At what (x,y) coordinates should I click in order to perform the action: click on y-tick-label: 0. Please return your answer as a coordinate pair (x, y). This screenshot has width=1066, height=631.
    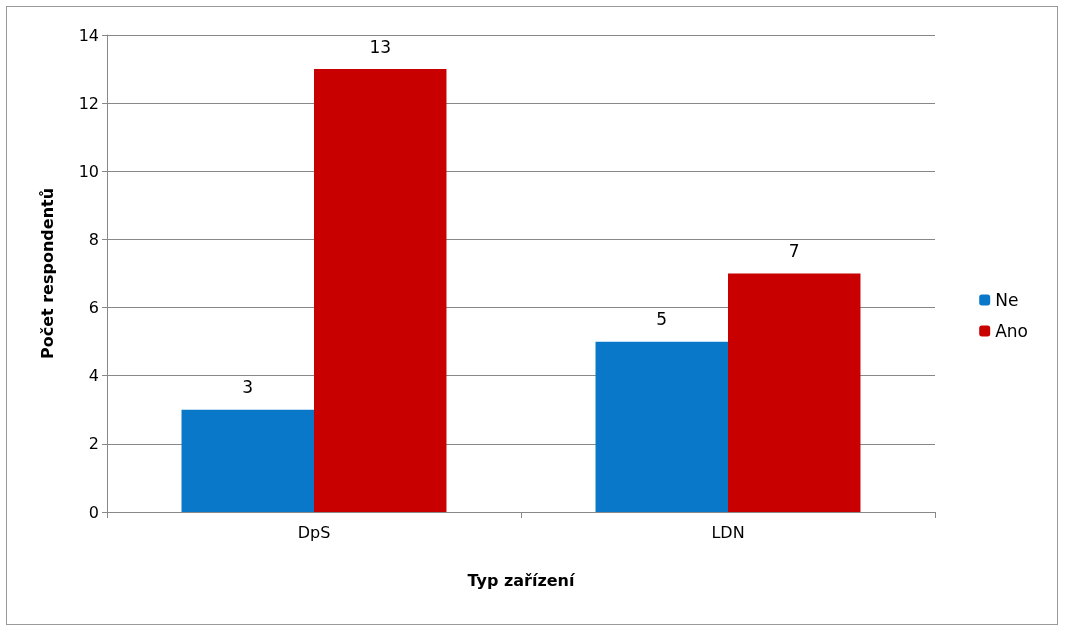
    Looking at the image, I should click on (93, 512).